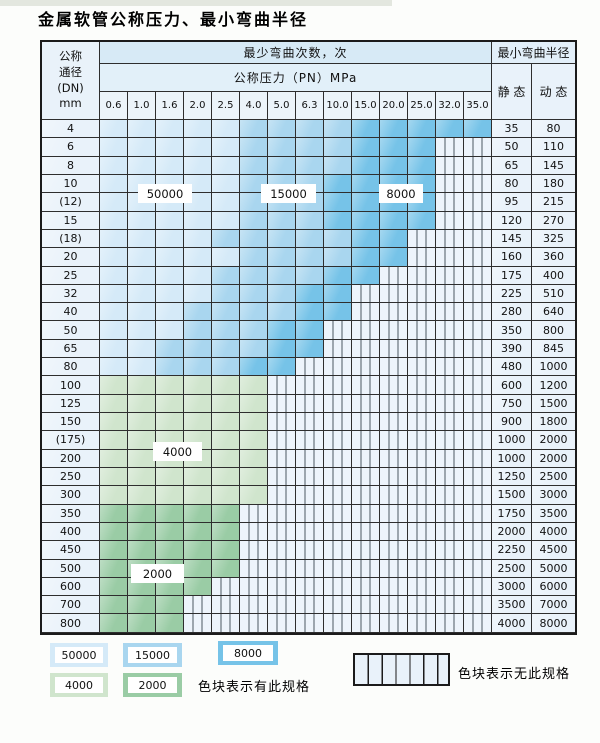 The height and width of the screenshot is (743, 600). Describe the element at coordinates (71, 458) in the screenshot. I see `dn-cell: 200` at that location.